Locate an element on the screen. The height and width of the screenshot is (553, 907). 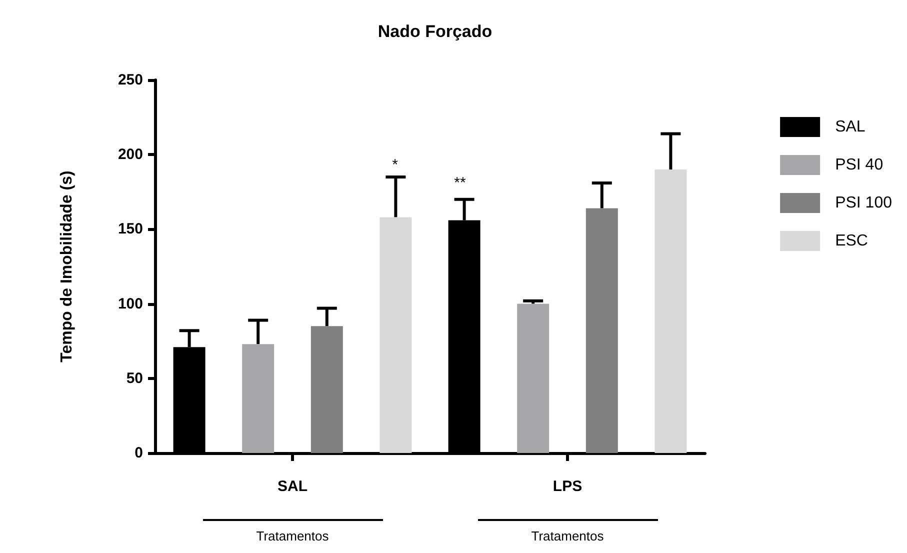
legend-label: PSI 100 is located at coordinates (863, 203).